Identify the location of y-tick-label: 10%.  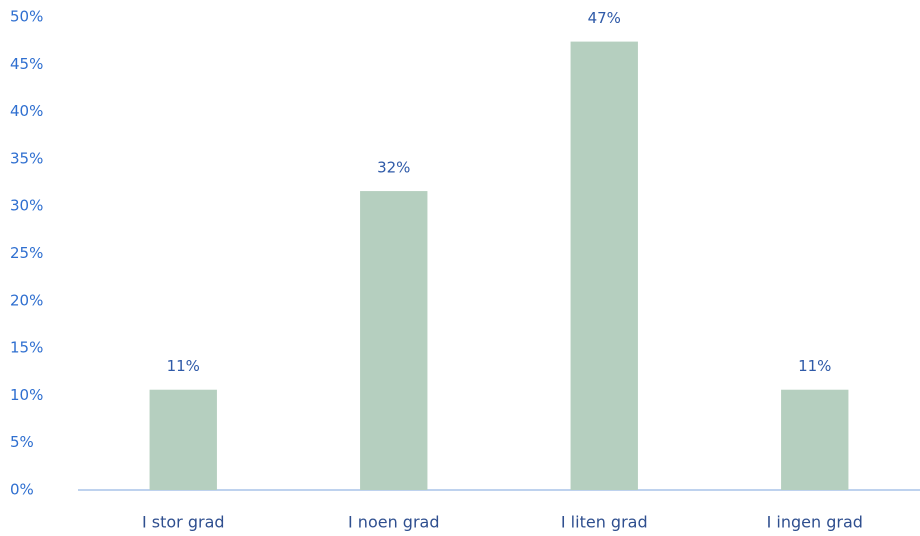
(26, 395).